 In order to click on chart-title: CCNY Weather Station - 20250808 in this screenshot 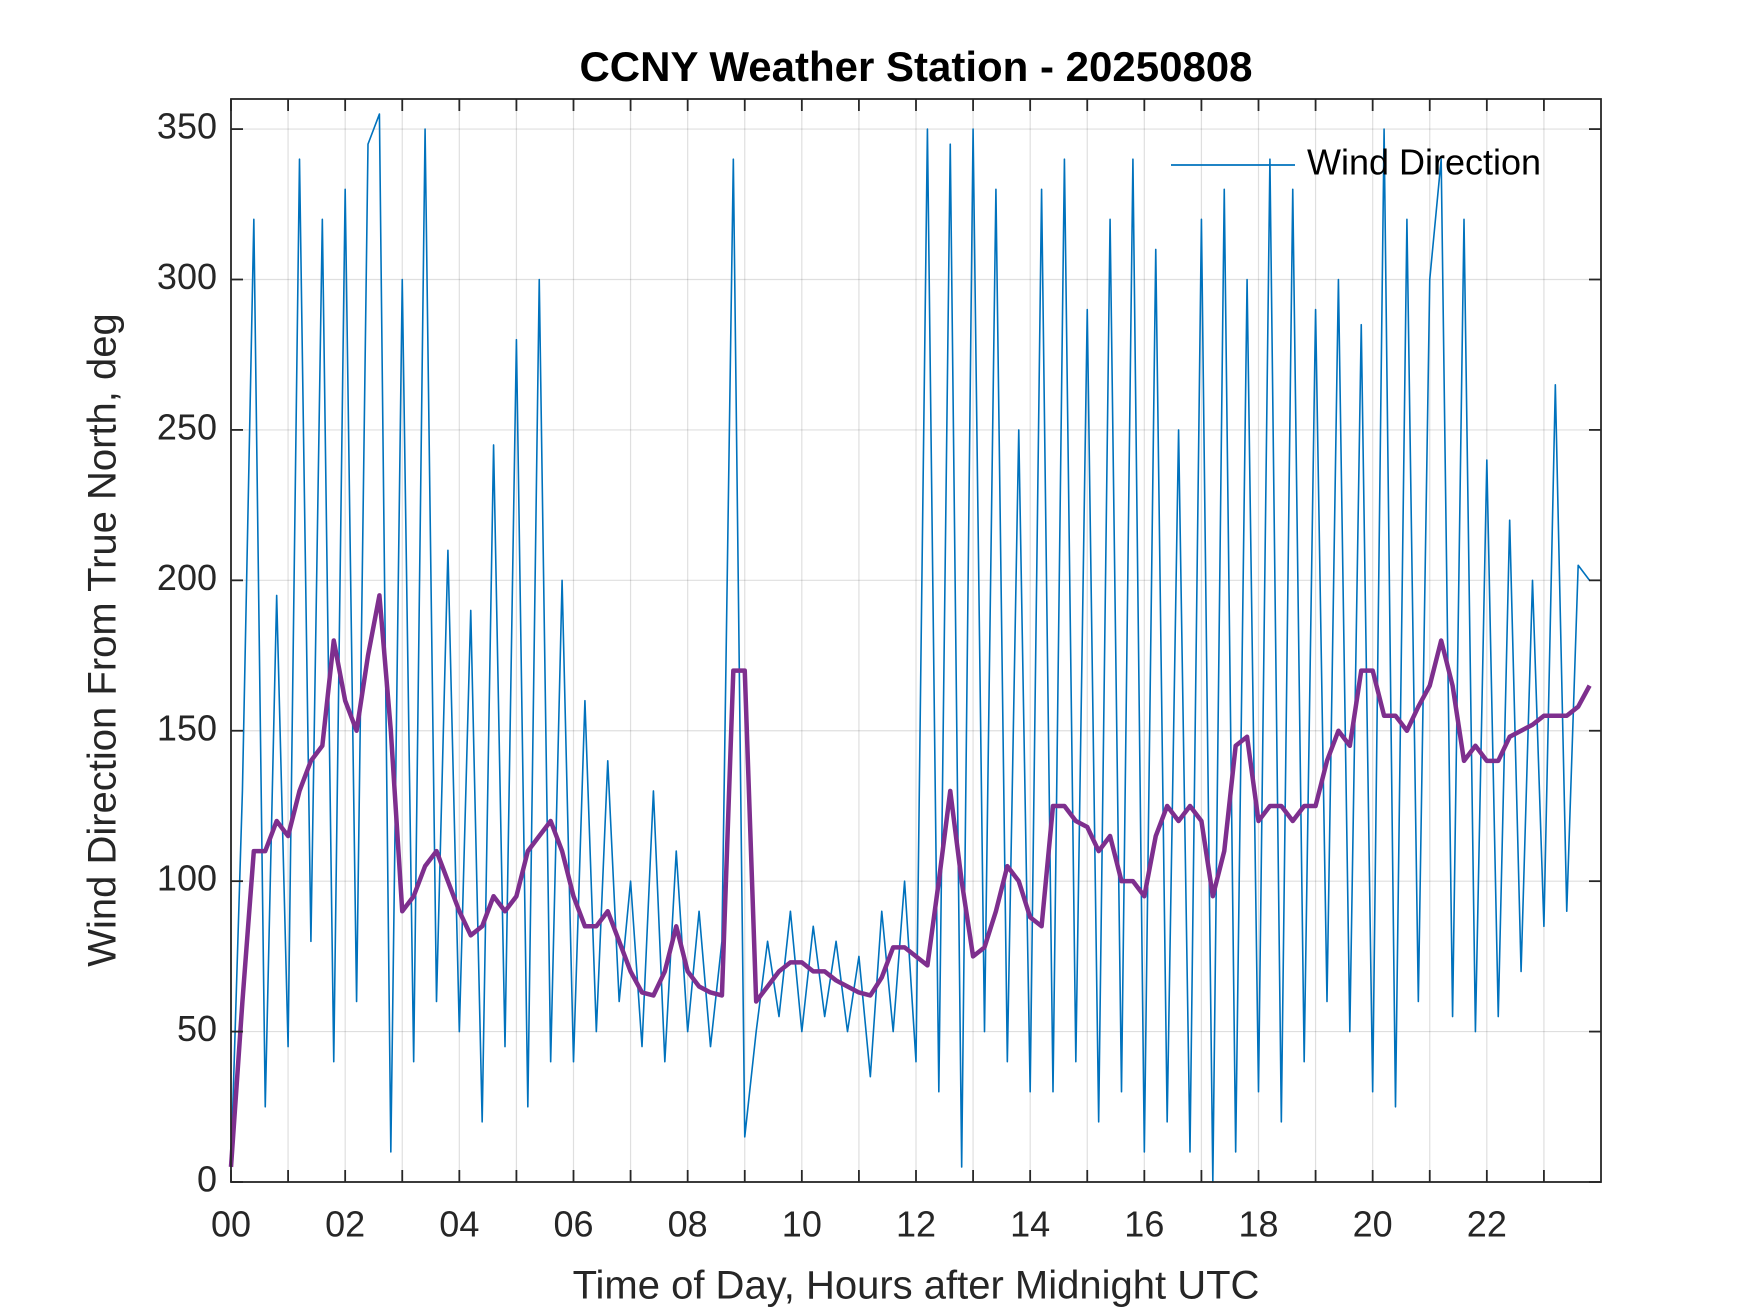, I will do `click(915, 66)`.